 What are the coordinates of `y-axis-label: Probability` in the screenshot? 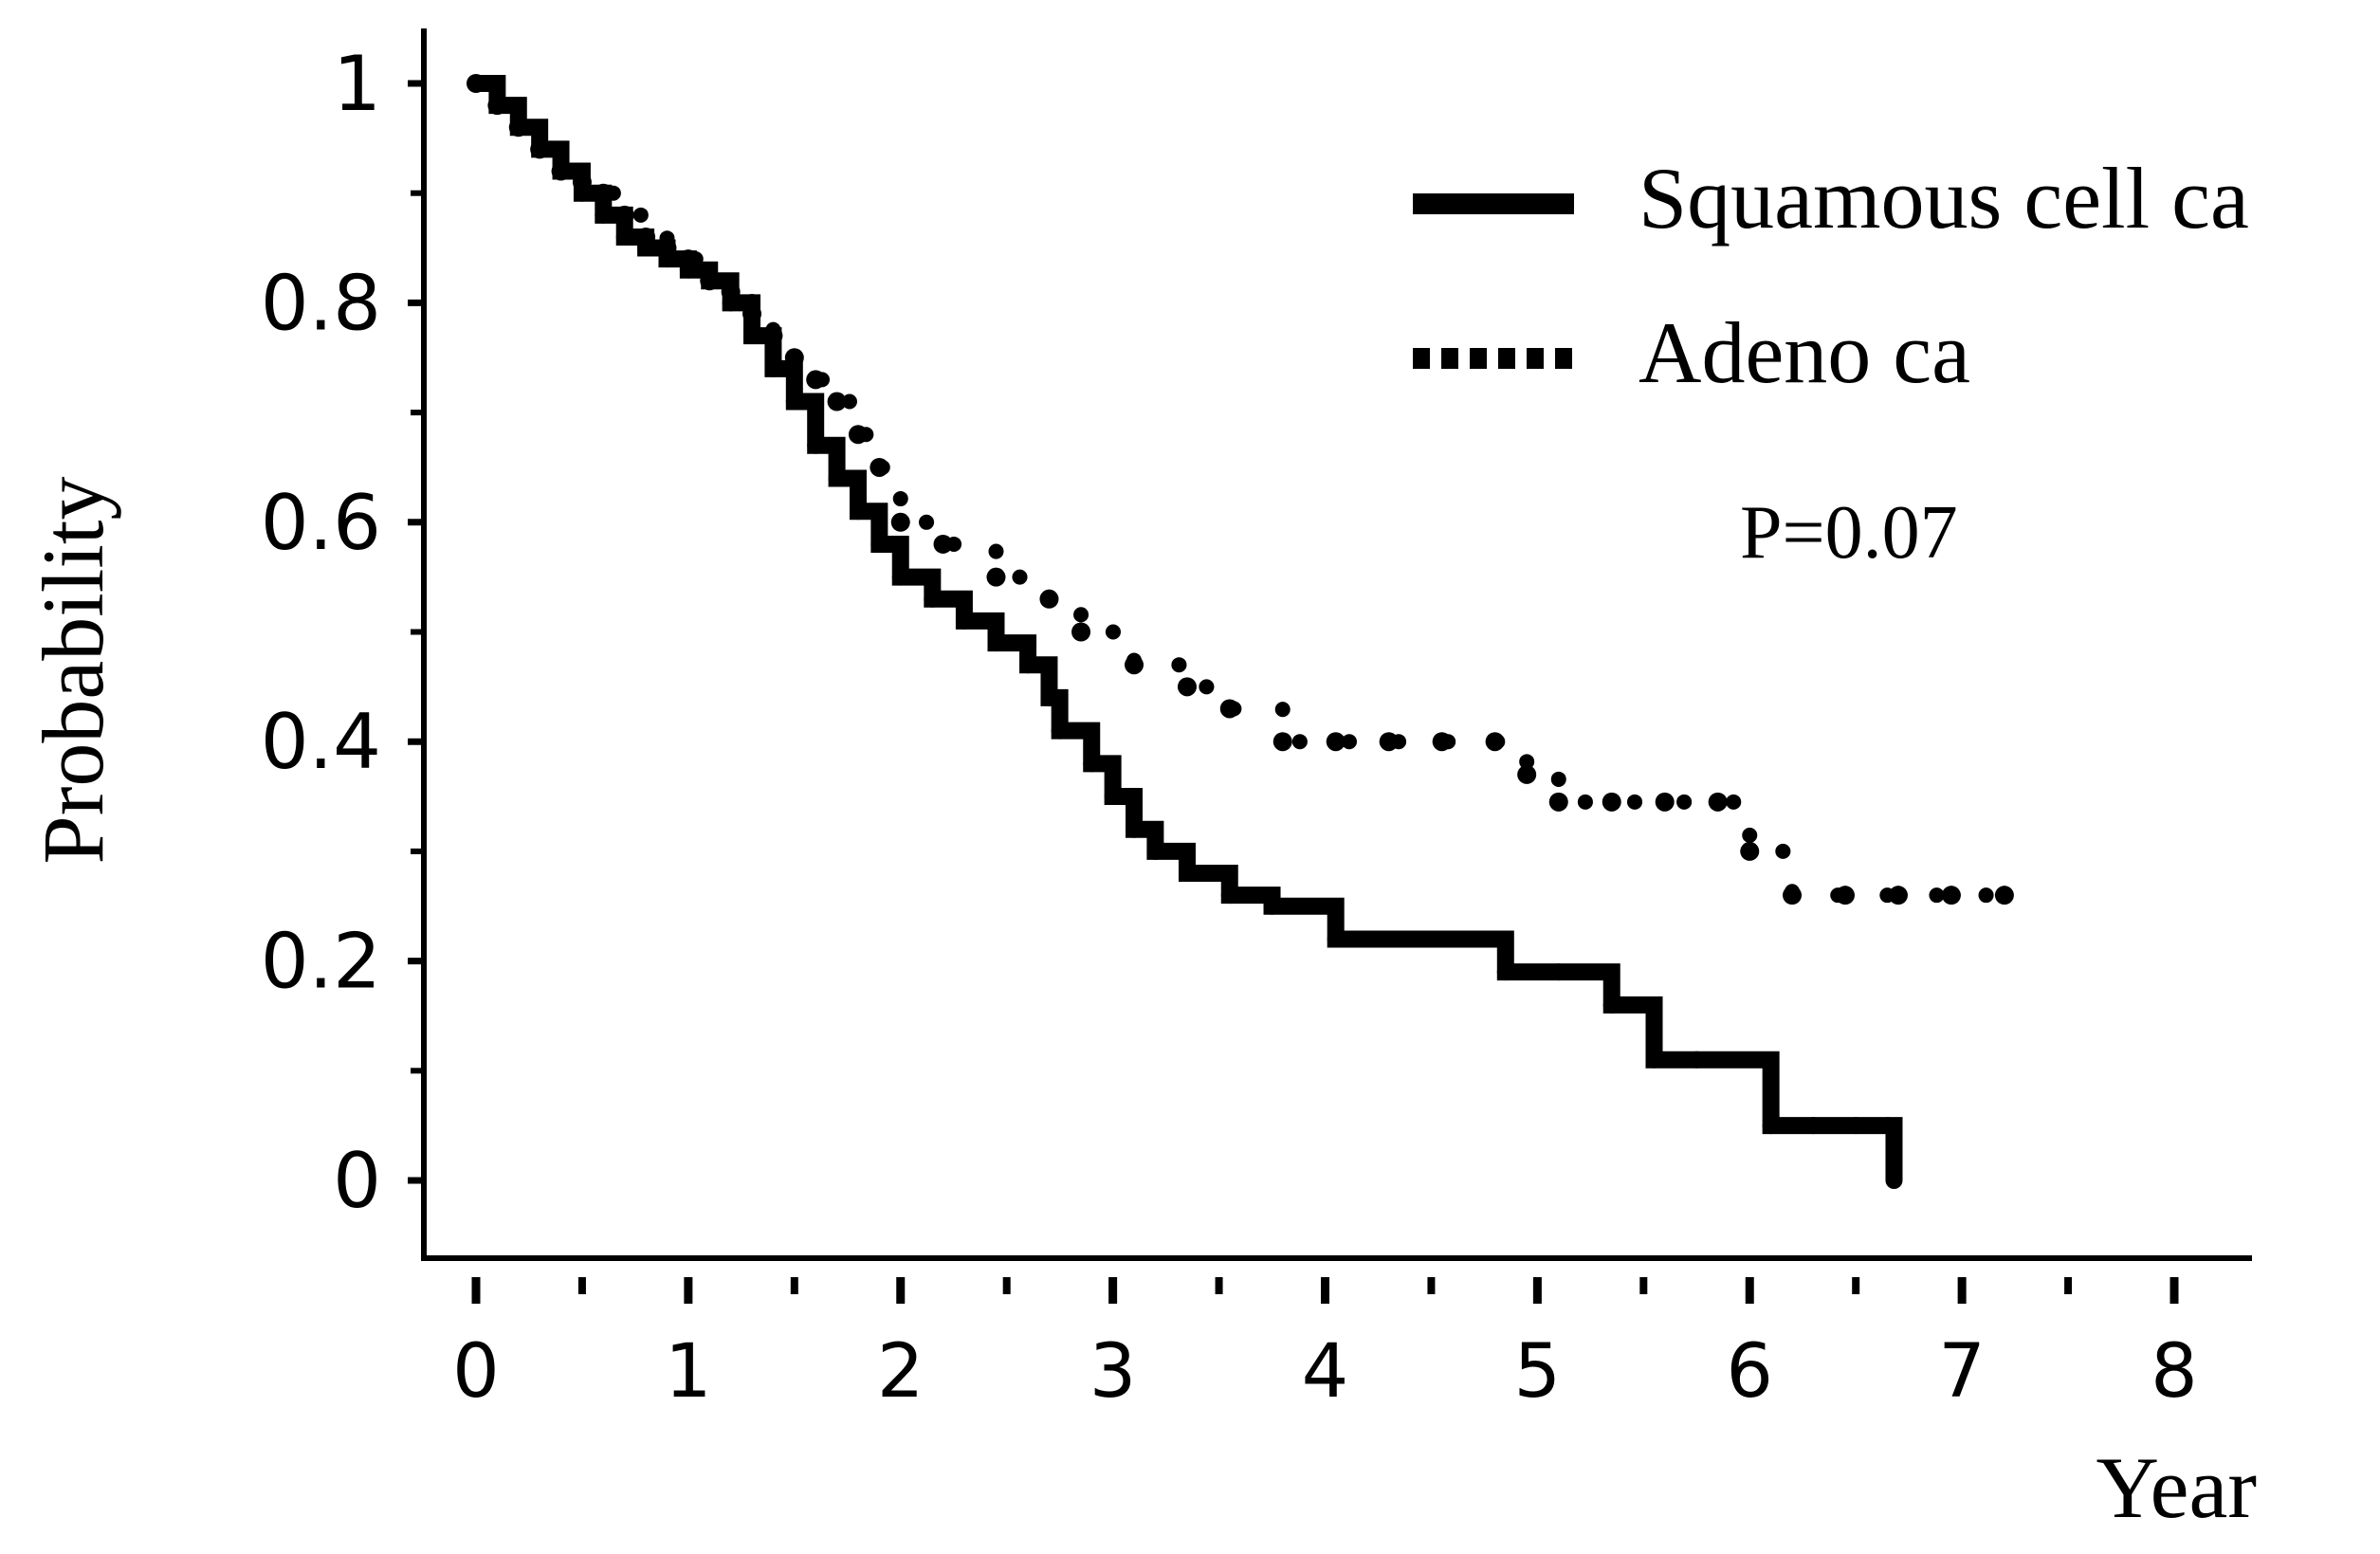 It's located at (73, 671).